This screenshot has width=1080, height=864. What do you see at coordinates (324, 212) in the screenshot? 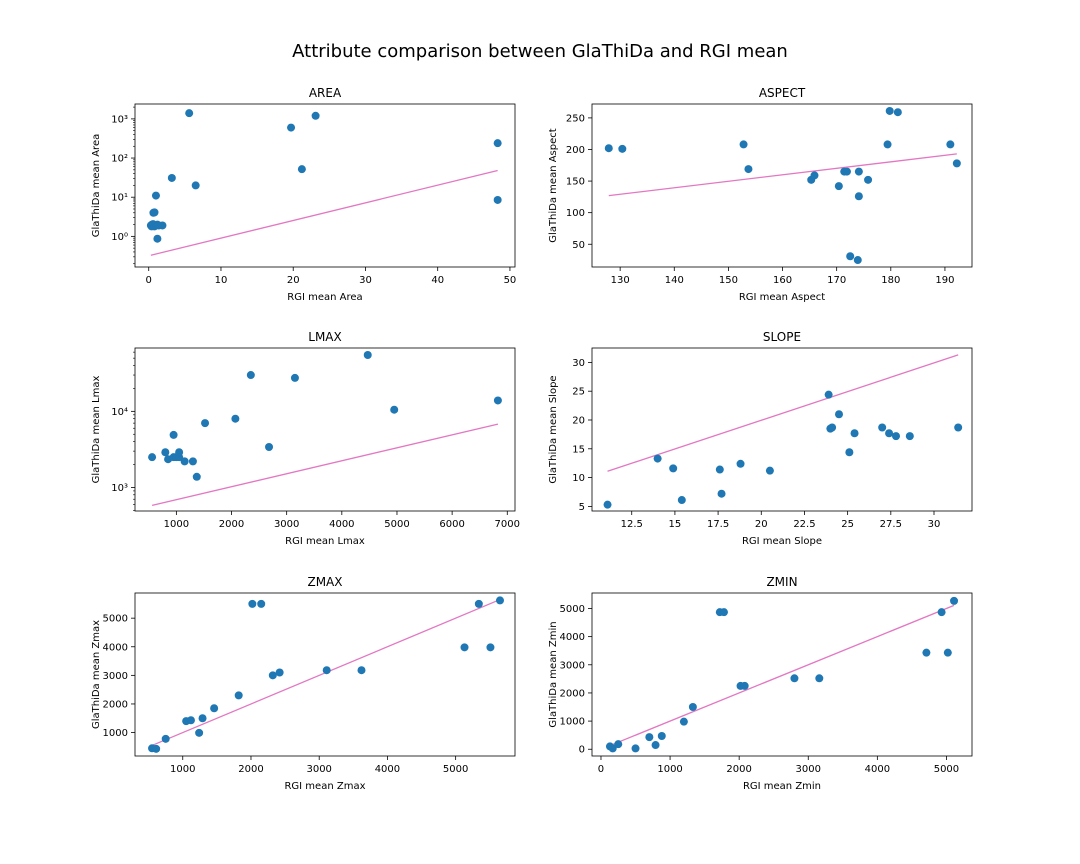
I see `area-reference-line` at bounding box center [324, 212].